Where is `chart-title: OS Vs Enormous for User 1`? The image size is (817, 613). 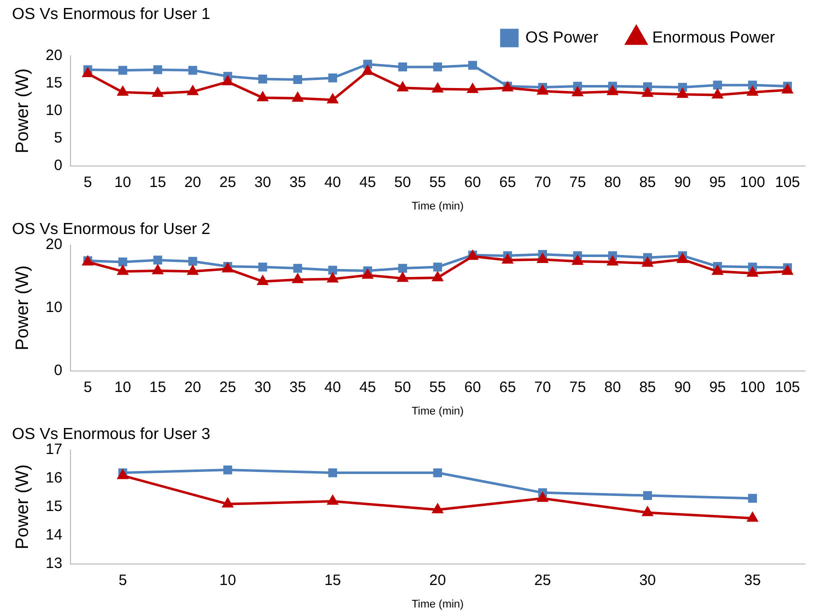
chart-title: OS Vs Enormous for User 1 is located at coordinates (111, 15).